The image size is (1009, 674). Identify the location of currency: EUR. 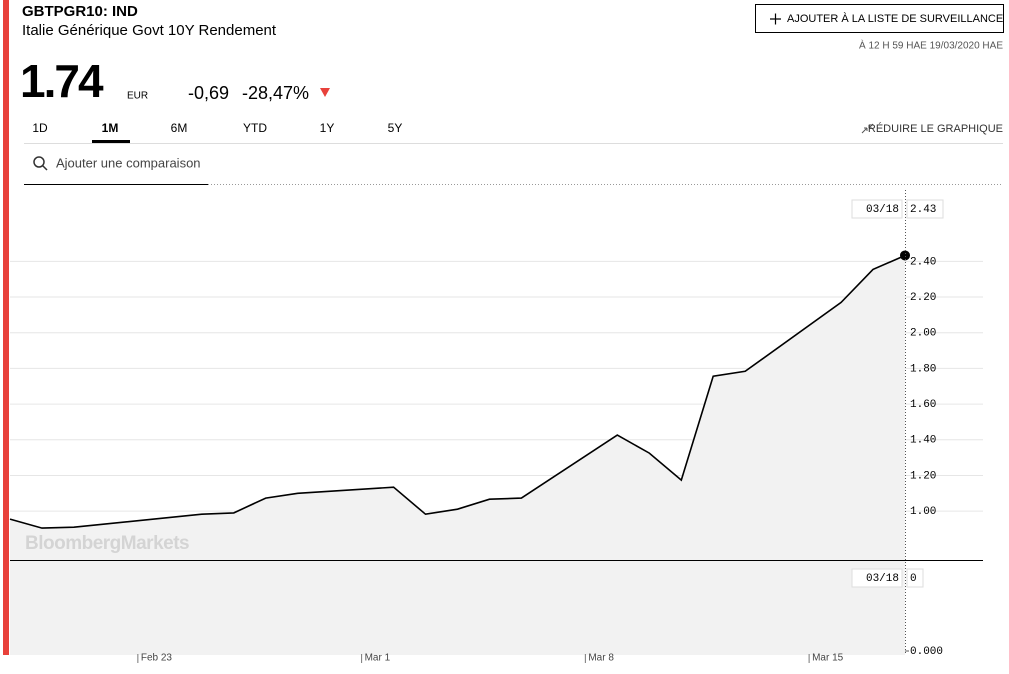
(137, 96).